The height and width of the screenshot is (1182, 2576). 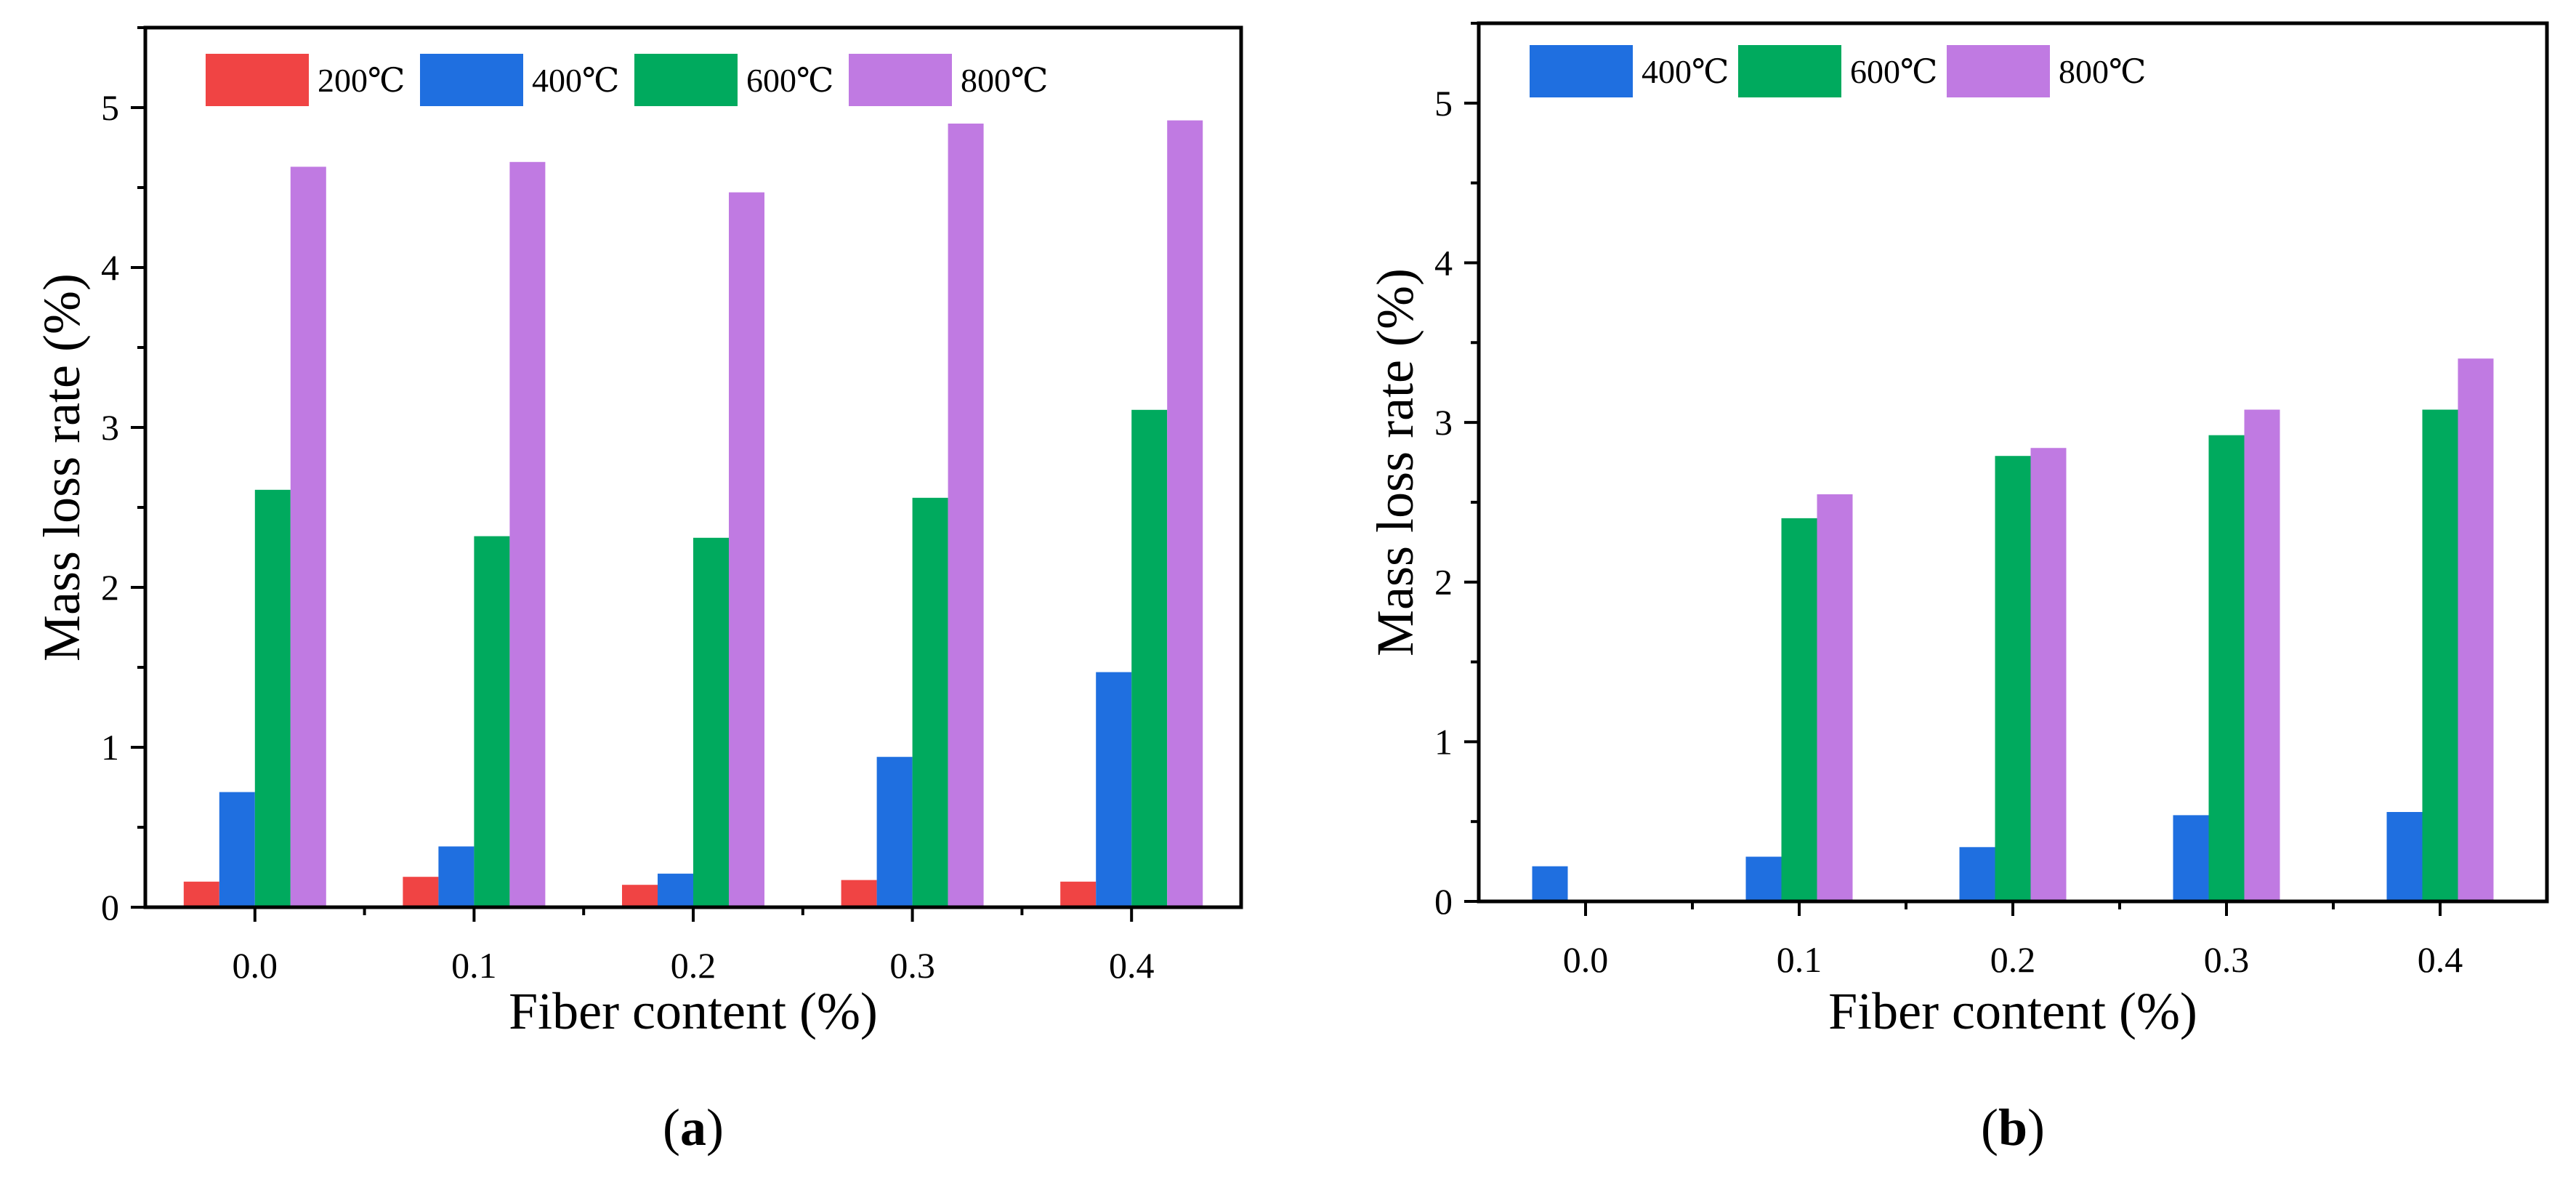 I want to click on bar-a-s0-c2, so click(x=640, y=896).